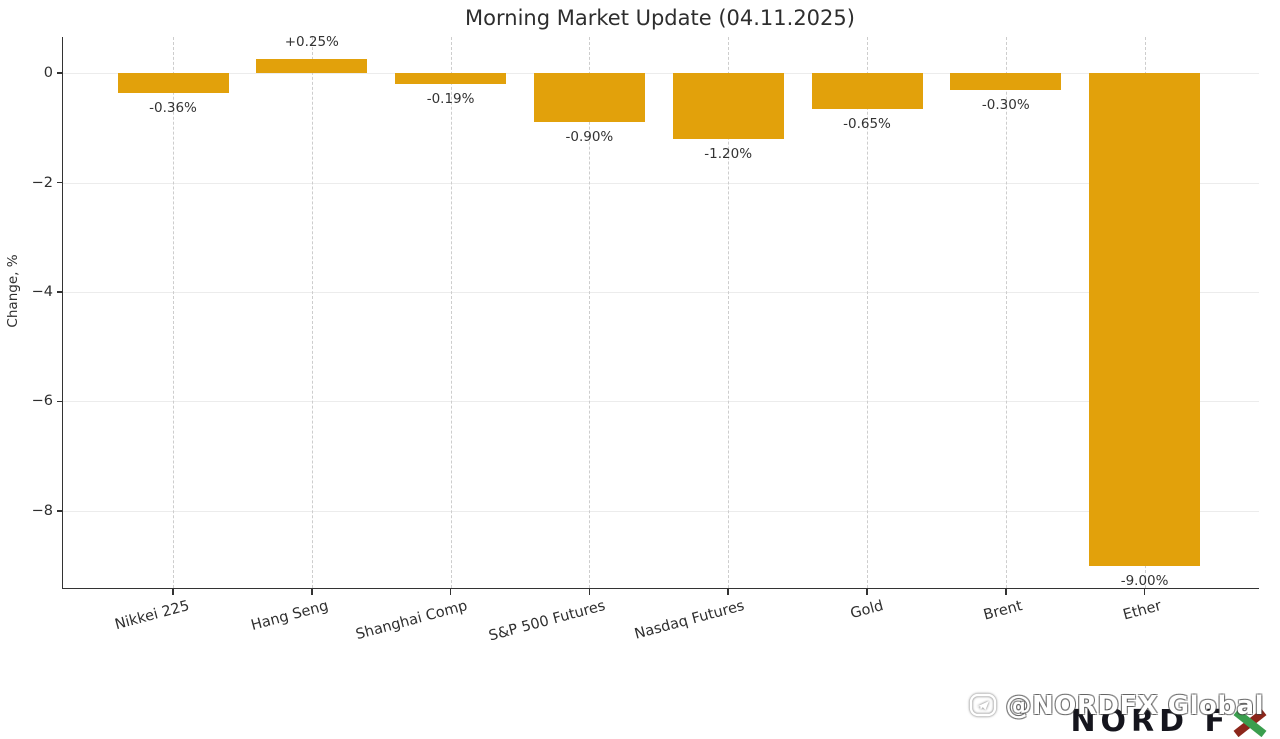 The image size is (1280, 739). What do you see at coordinates (42, 510) in the screenshot?
I see `y-tick-label: −8` at bounding box center [42, 510].